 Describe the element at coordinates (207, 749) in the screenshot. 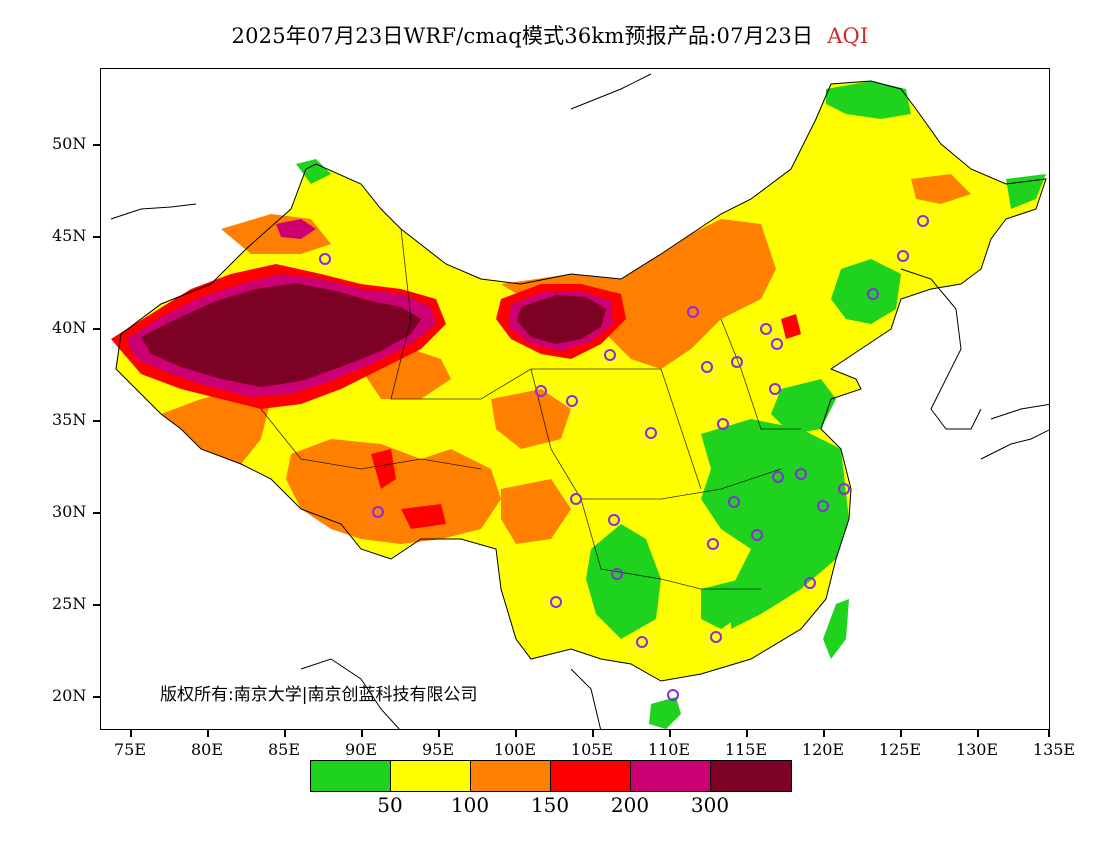

I see `lon-label-80e: 80E` at that location.